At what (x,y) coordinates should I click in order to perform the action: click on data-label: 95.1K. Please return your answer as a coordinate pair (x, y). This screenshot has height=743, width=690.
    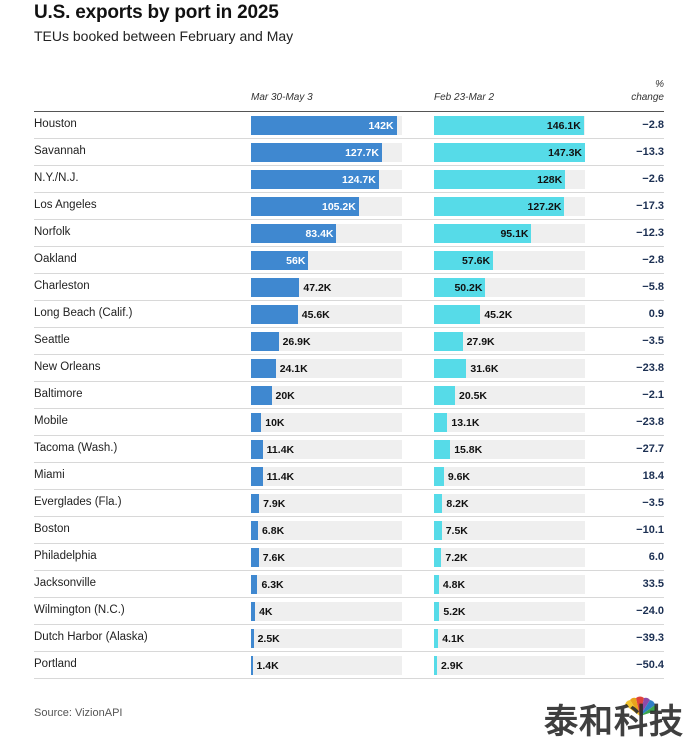
    Looking at the image, I should click on (514, 234).